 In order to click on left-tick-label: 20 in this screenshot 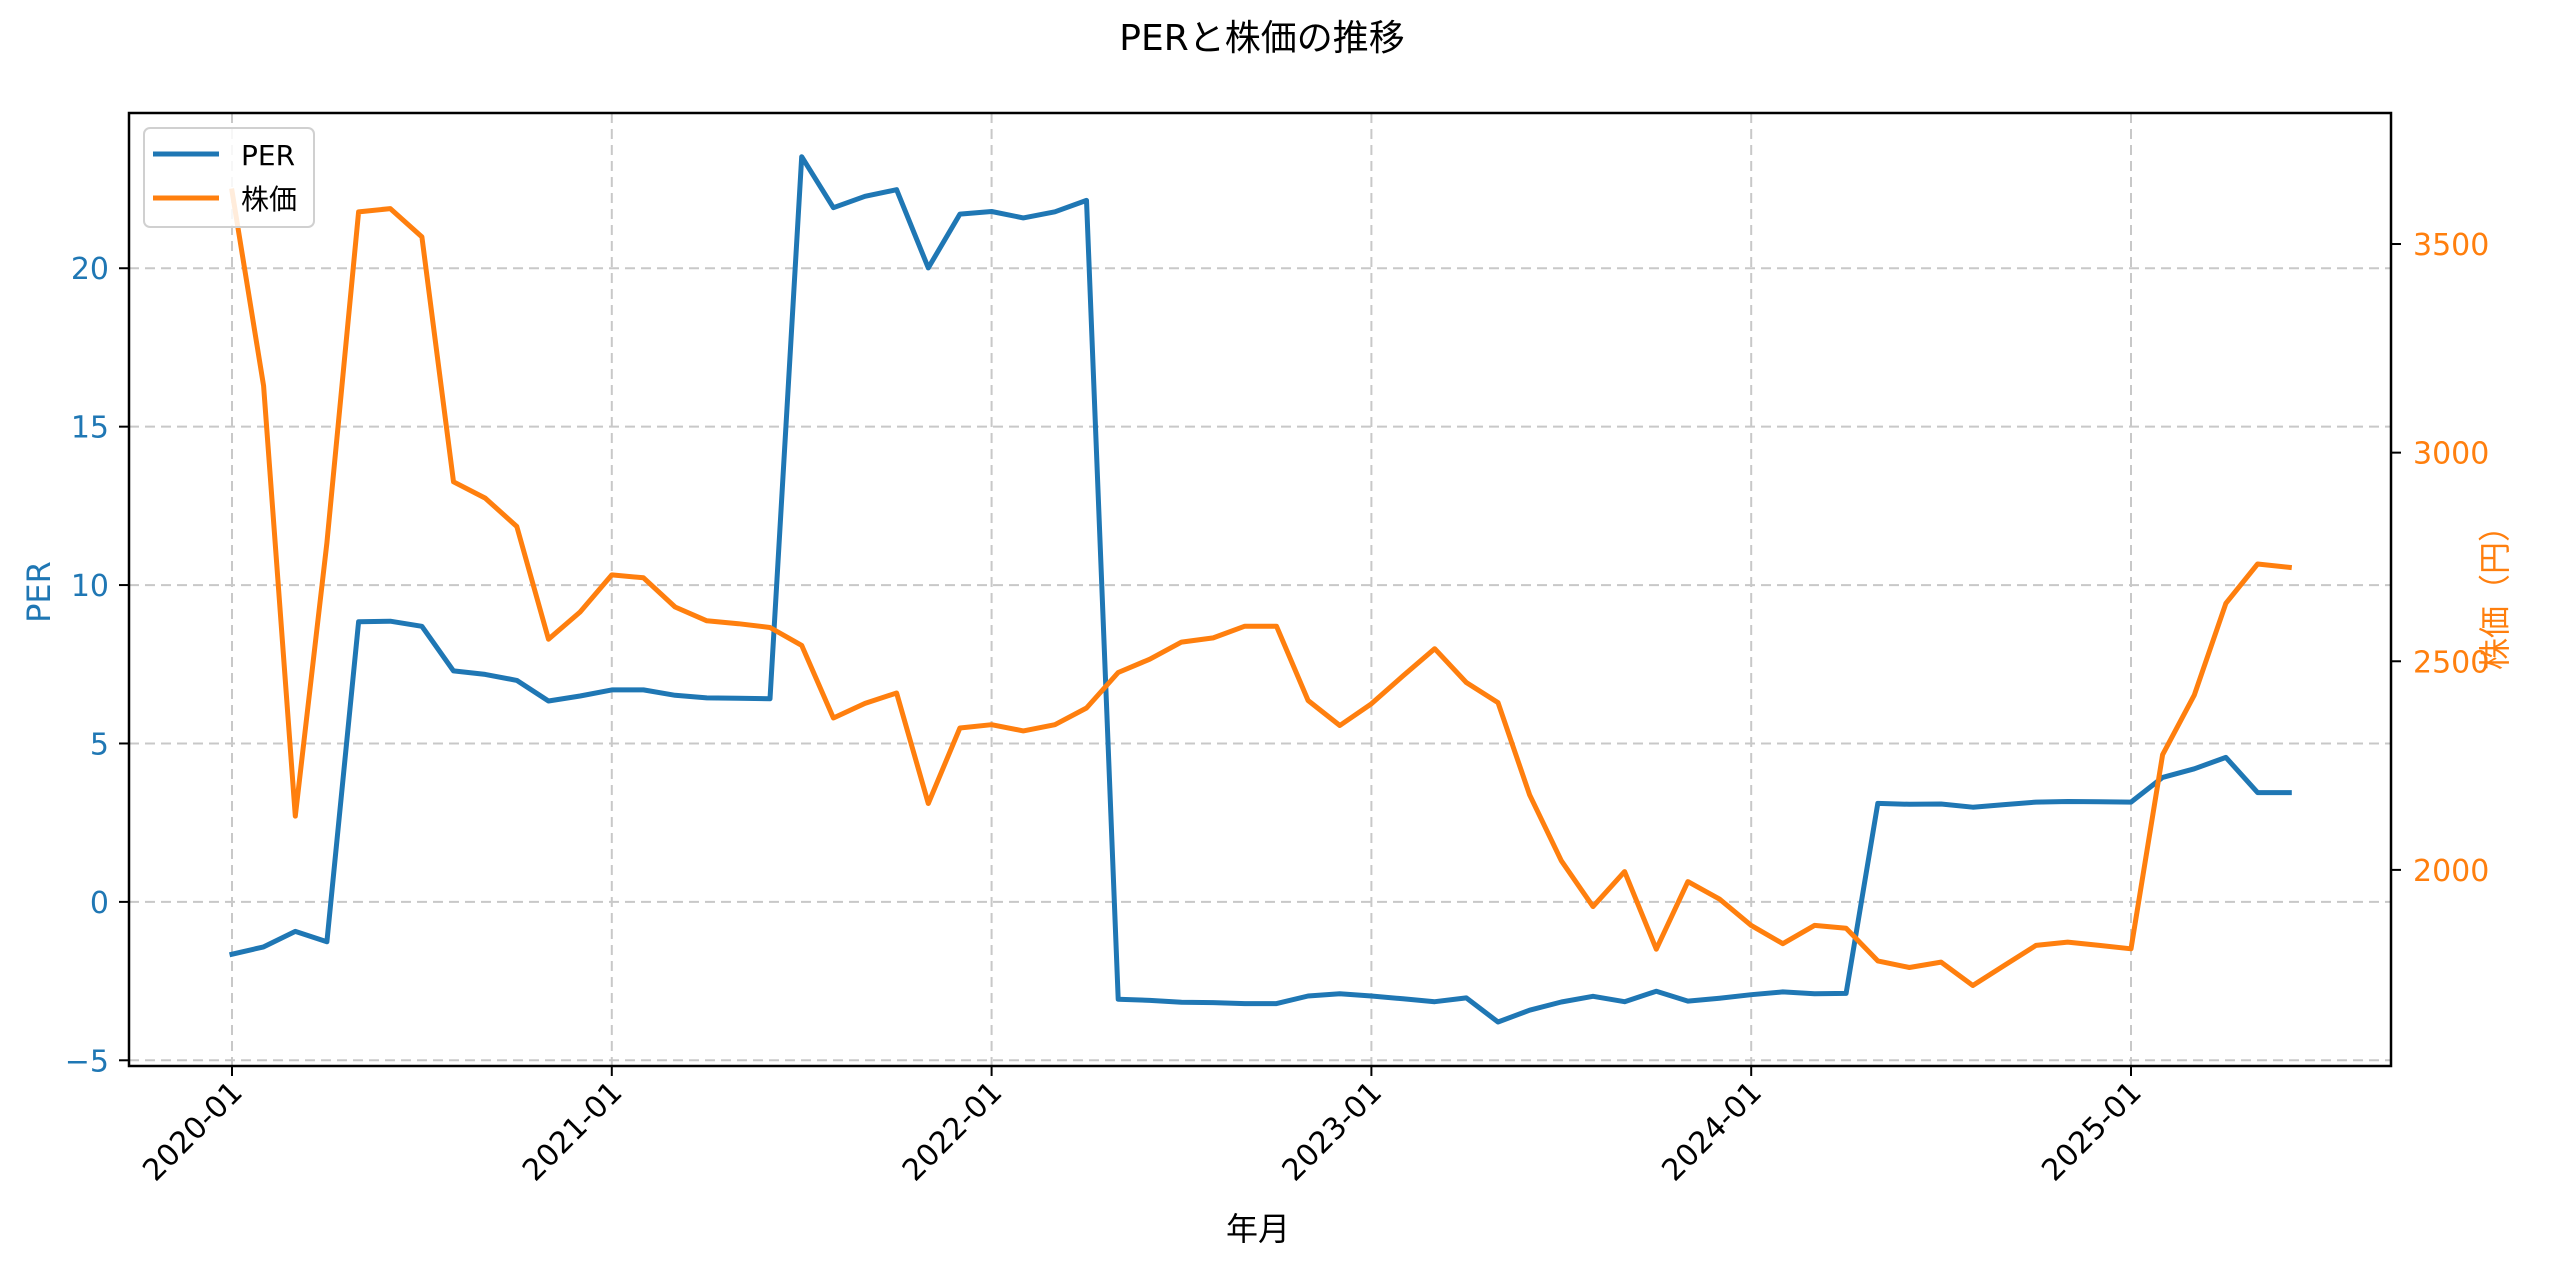, I will do `click(90, 269)`.